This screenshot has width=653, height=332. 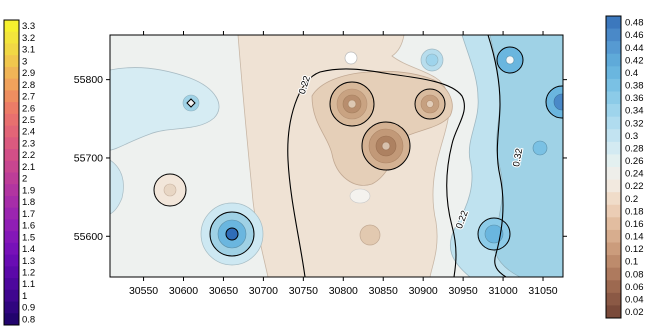 What do you see at coordinates (28, 73) in the screenshot?
I see `colorbar-label: 2.9` at bounding box center [28, 73].